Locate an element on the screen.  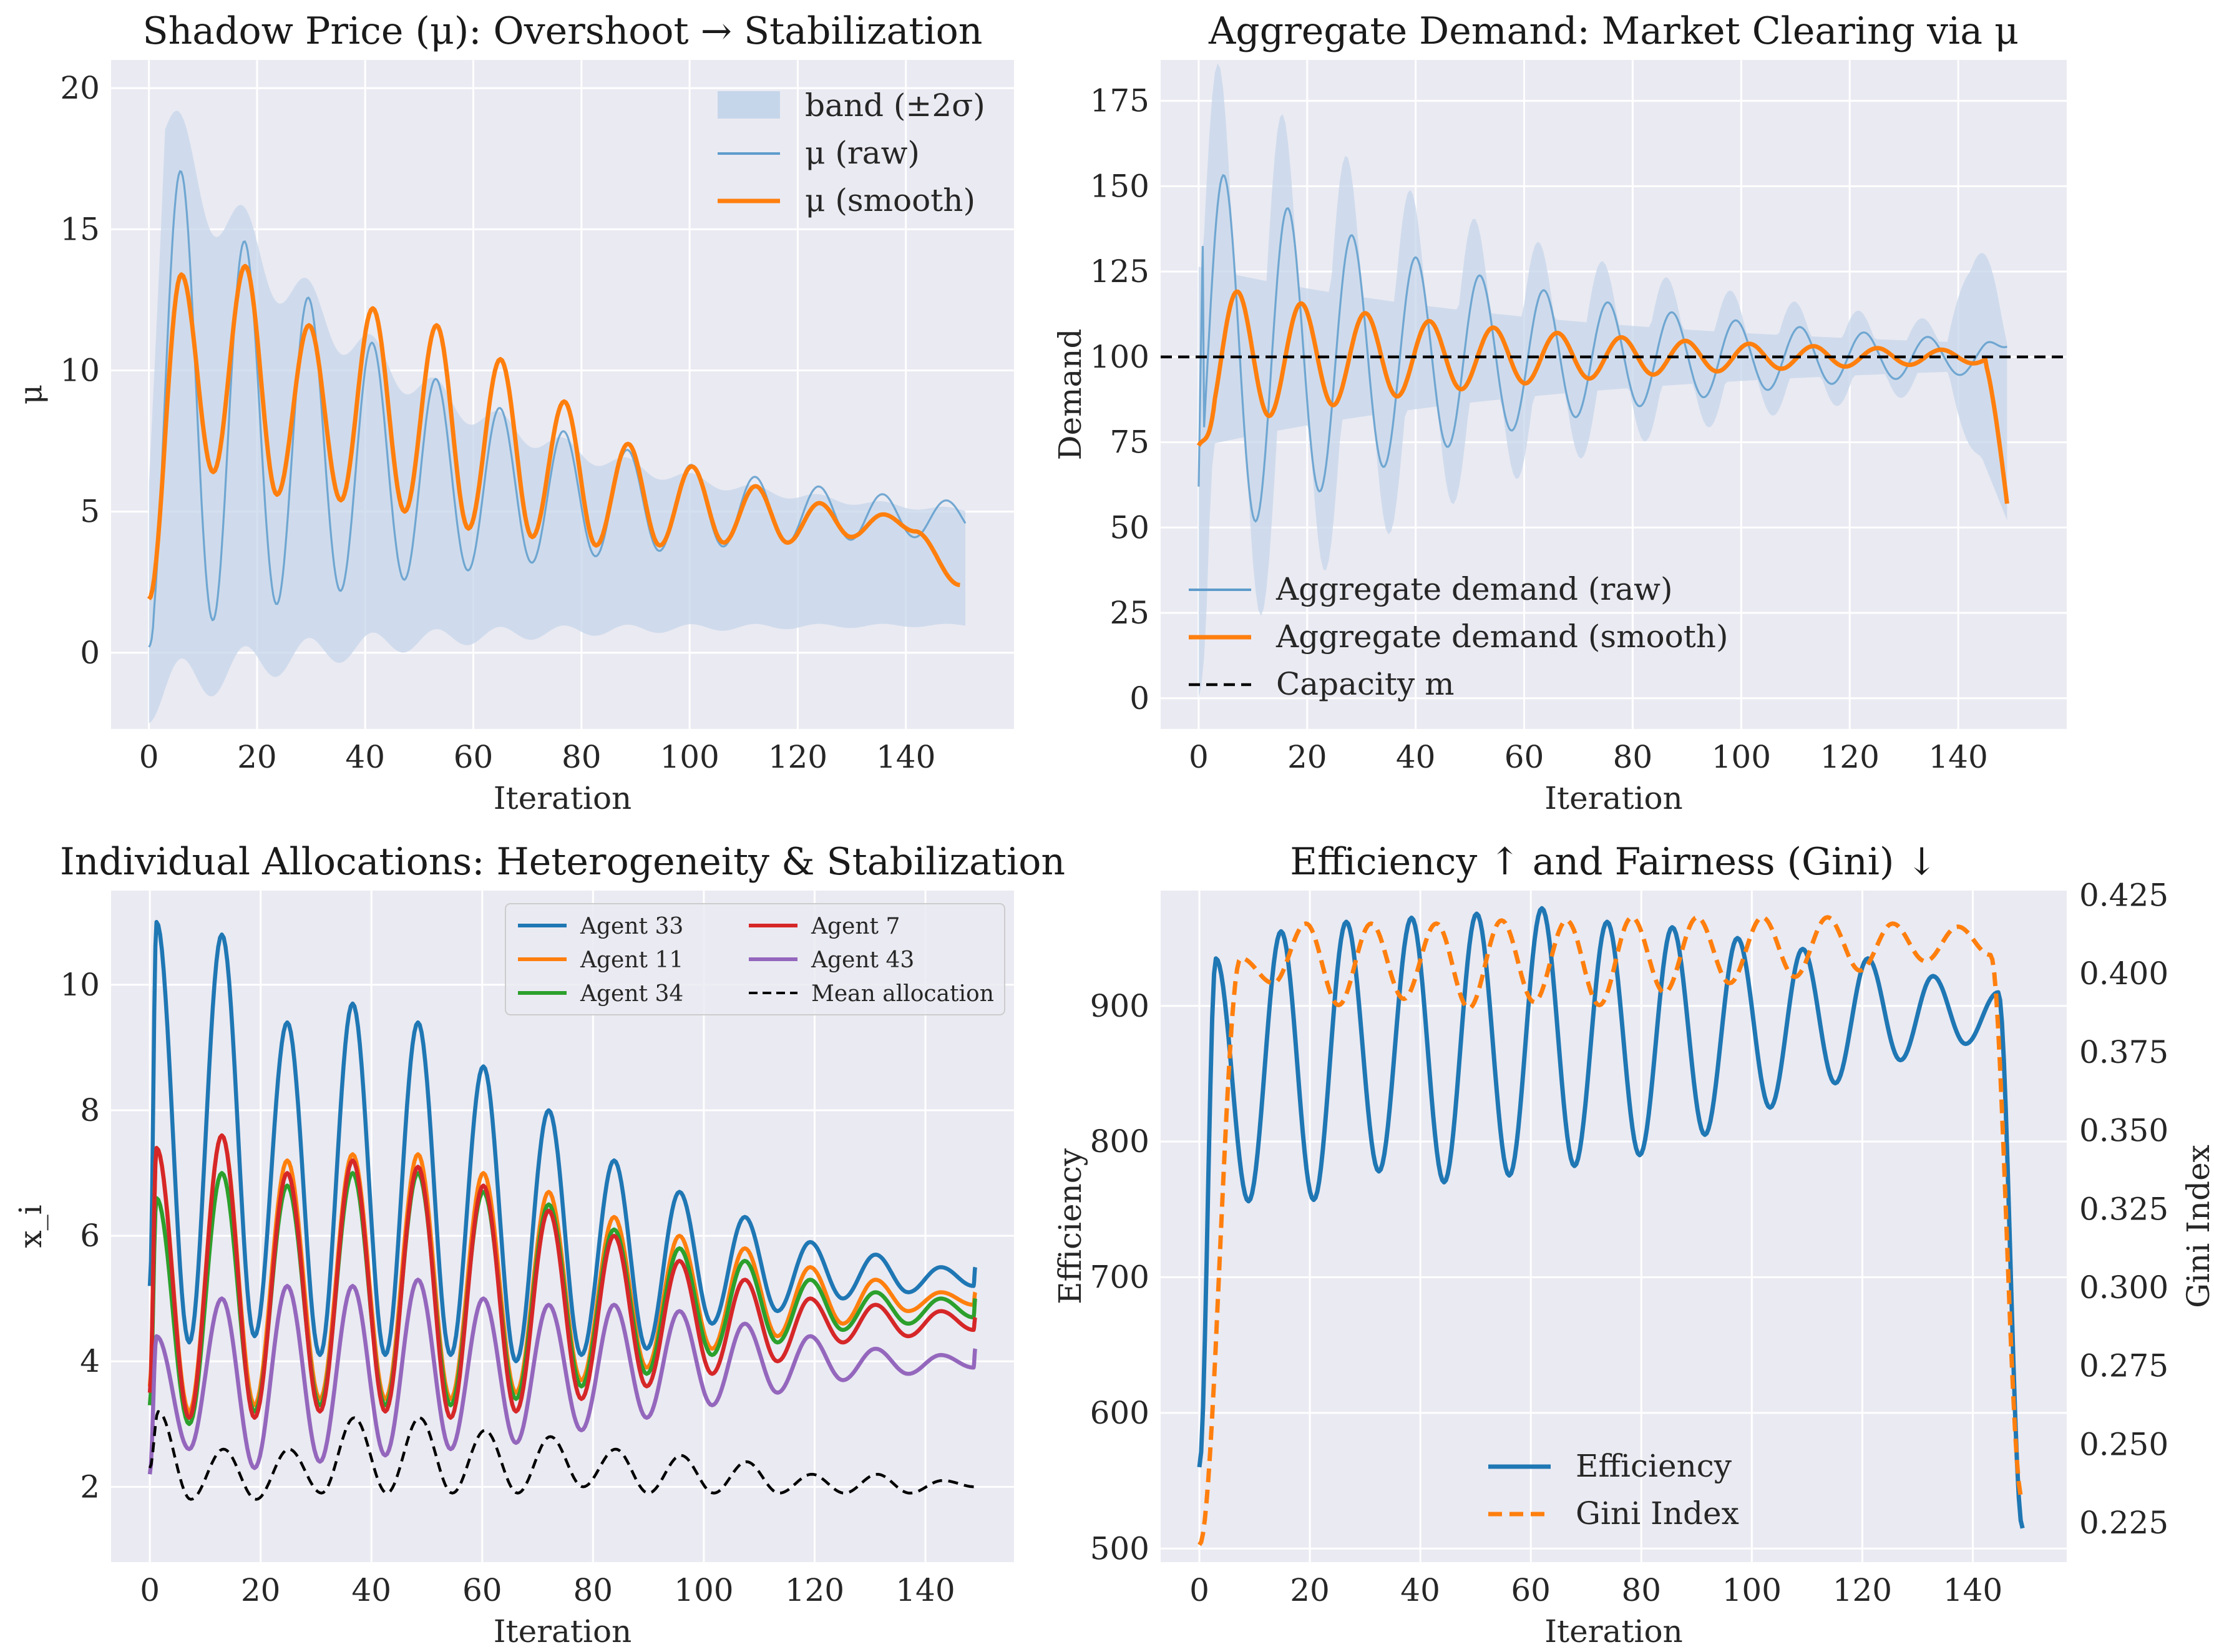
y2-axis-label: Gini Index is located at coordinates (2197, 1226).